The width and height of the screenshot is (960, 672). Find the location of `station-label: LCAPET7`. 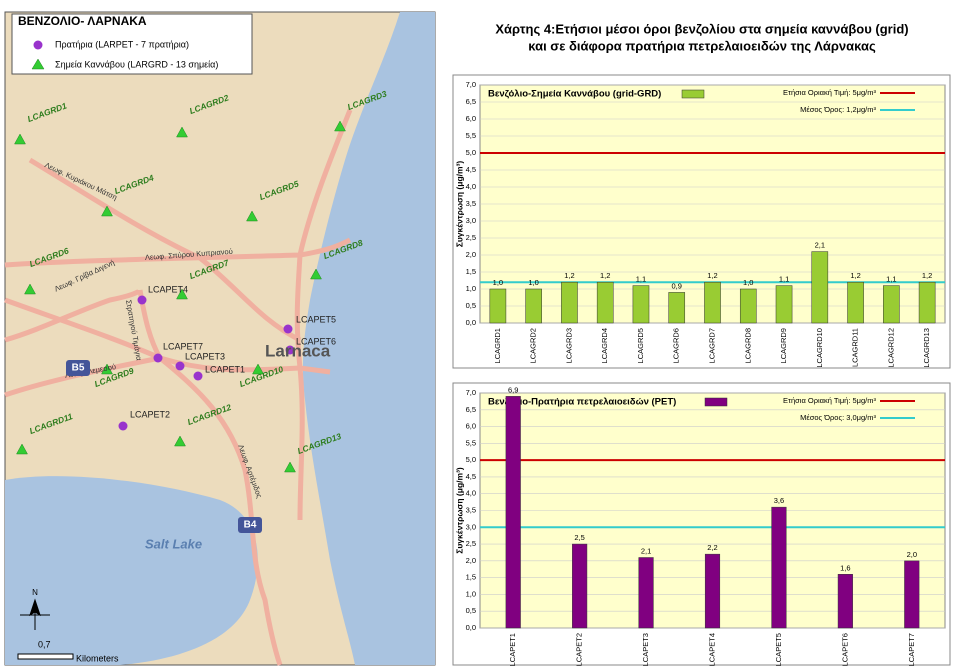

station-label: LCAPET7 is located at coordinates (183, 346).